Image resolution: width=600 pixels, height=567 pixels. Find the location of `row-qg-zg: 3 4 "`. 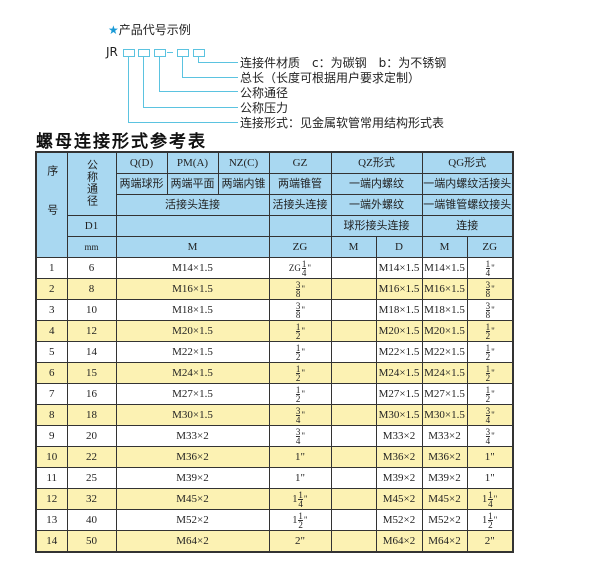

row-qg-zg: 3 4 " is located at coordinates (490, 415).